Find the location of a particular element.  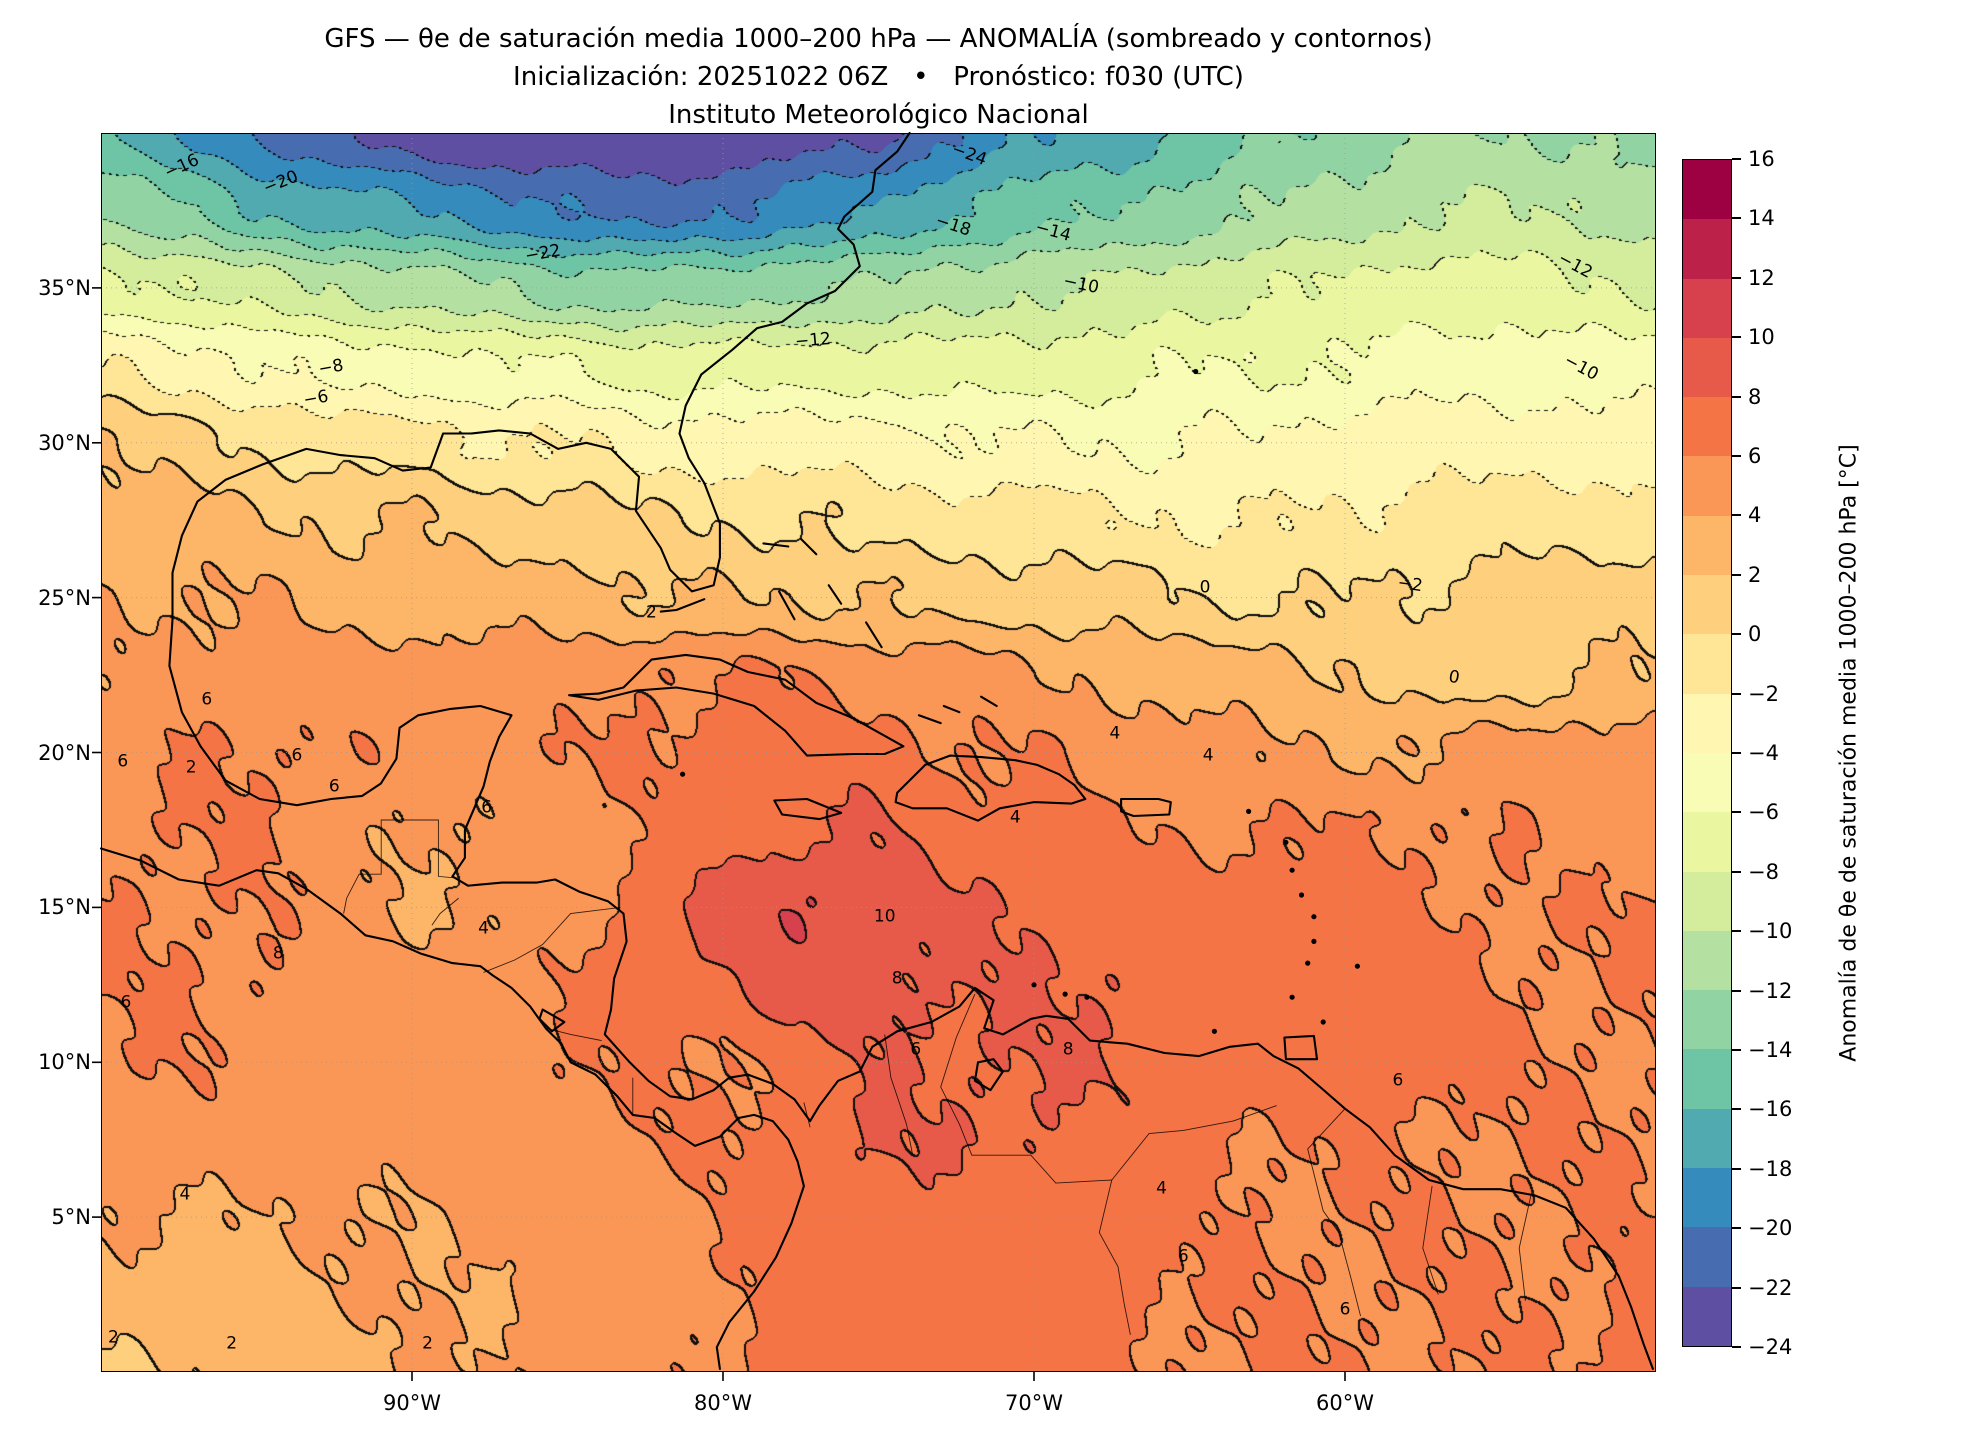

colorbar-tick-label: −24 is located at coordinates (1770, 1347).